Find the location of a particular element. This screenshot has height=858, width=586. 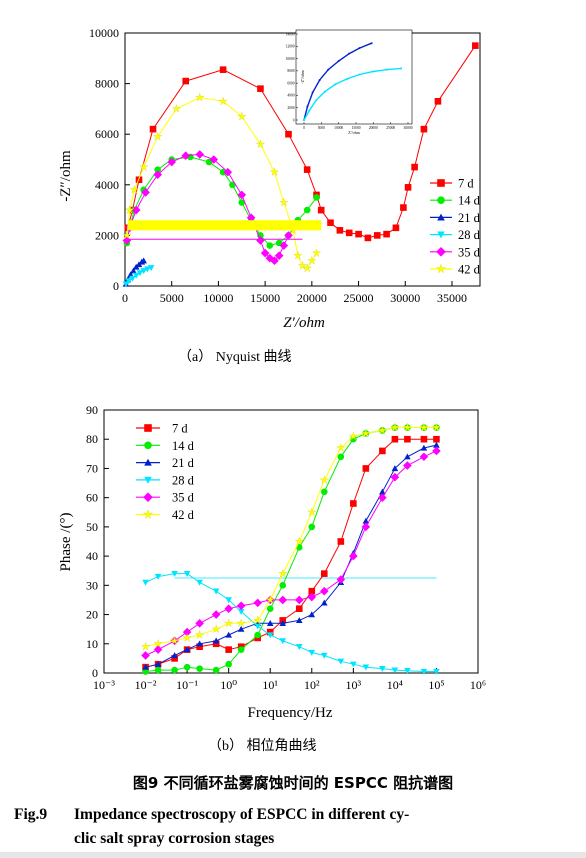

nyquist-ylabel: -Z″/ohm is located at coordinates (66, 176).